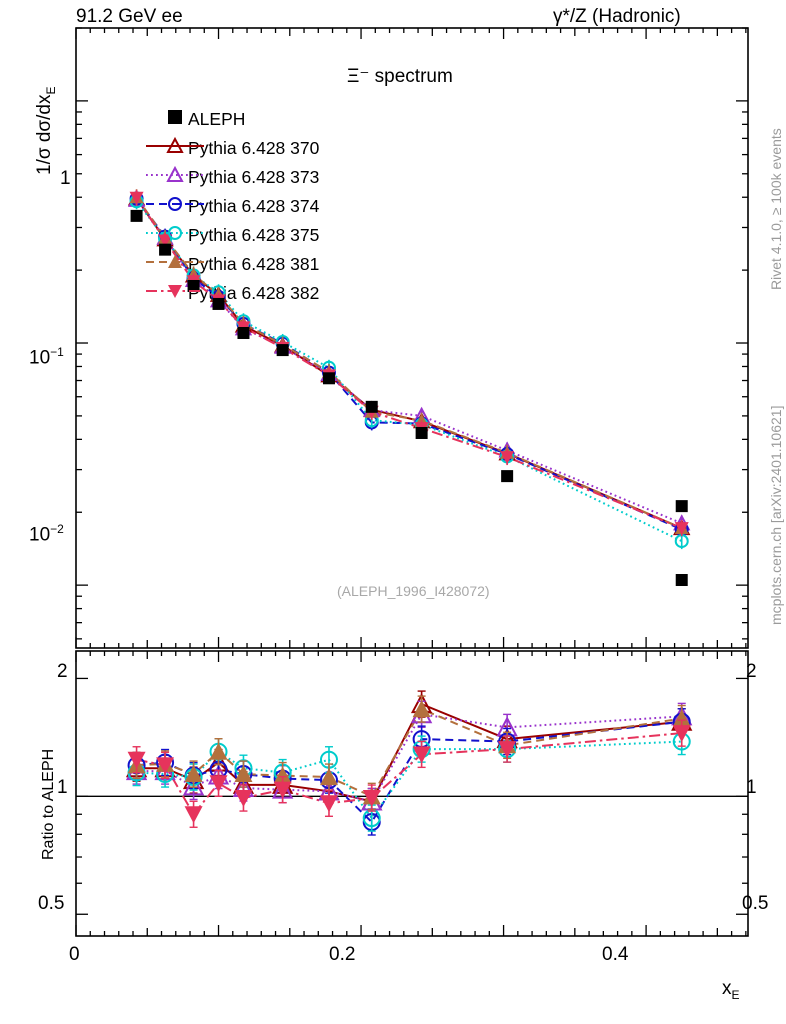 The image size is (786, 1024). I want to click on legend-label-1: Pythia 6.428 370, so click(254, 148).